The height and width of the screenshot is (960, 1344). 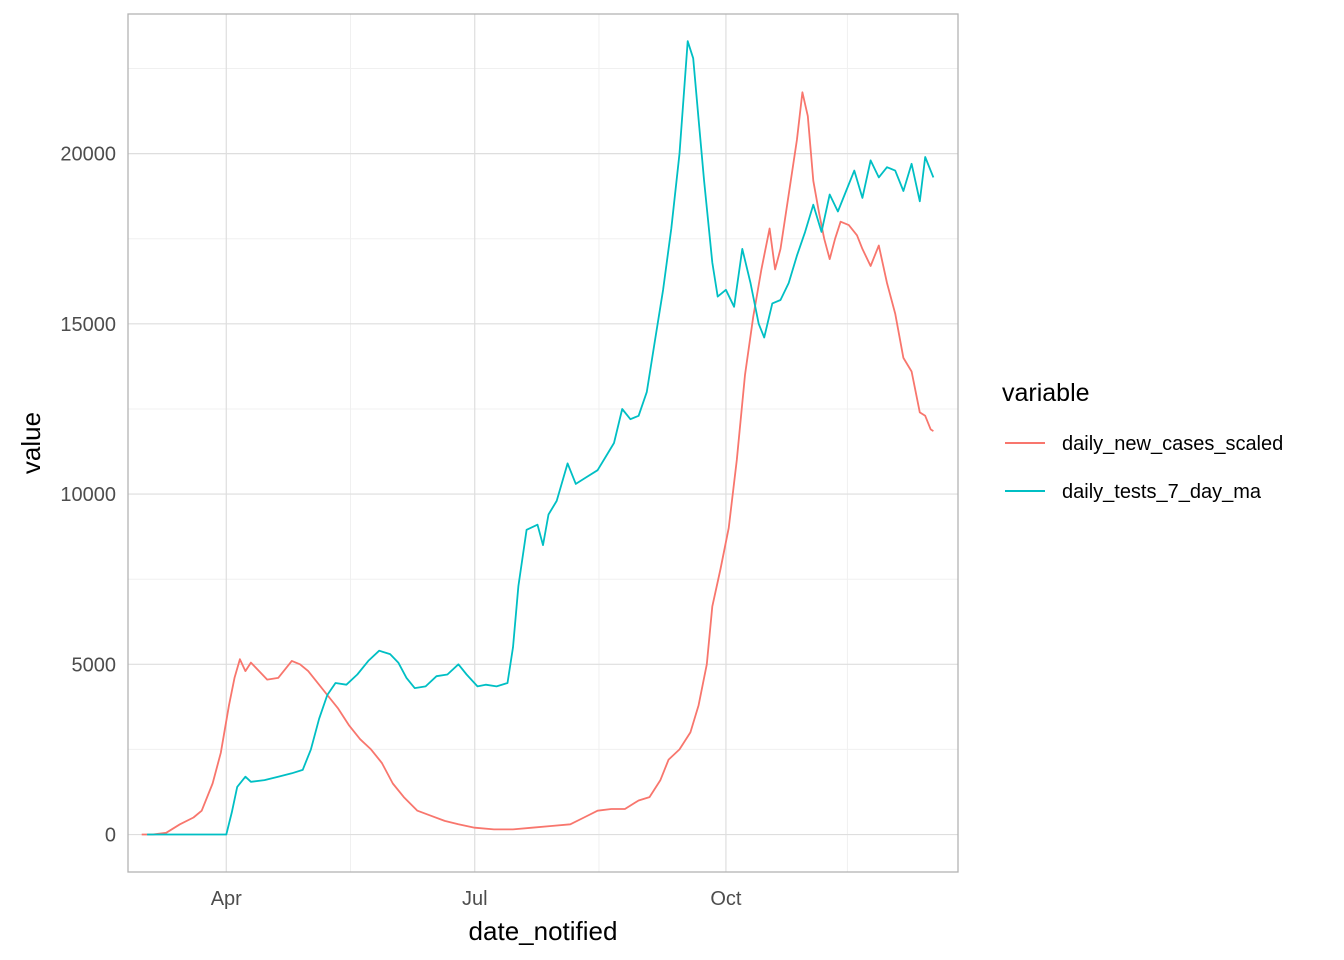 I want to click on x-tick-label: Apr, so click(x=226, y=899).